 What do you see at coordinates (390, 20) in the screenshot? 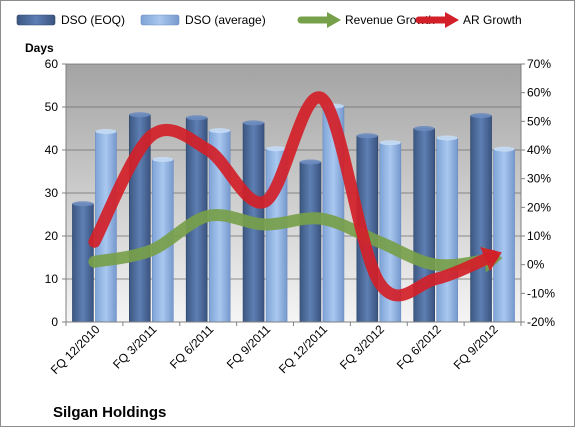
I see `legend-label-revenue-growth: Revenue Growth` at bounding box center [390, 20].